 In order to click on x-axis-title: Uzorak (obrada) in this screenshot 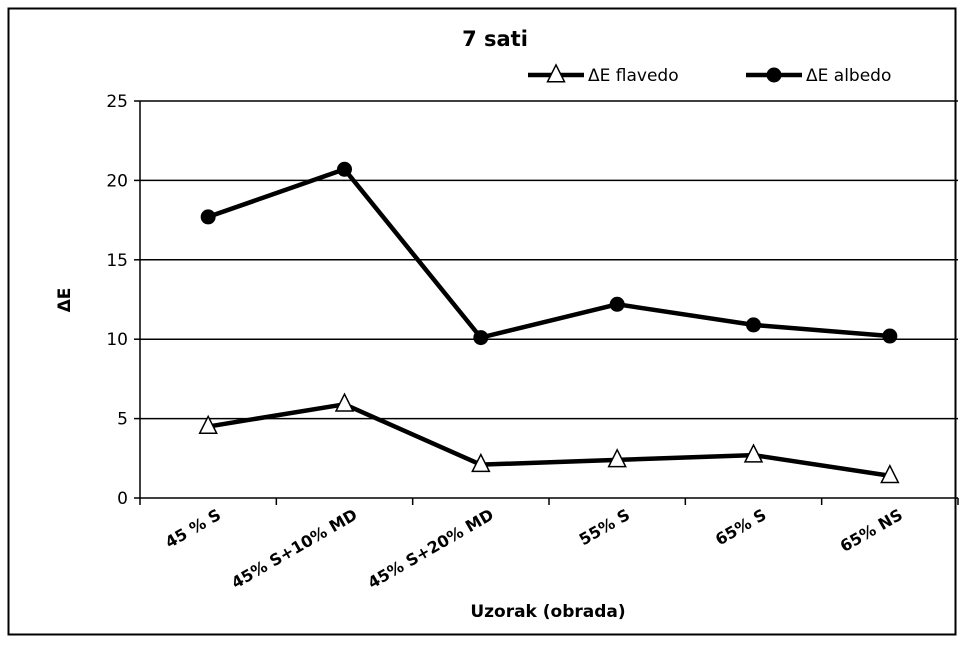, I will do `click(547, 612)`.